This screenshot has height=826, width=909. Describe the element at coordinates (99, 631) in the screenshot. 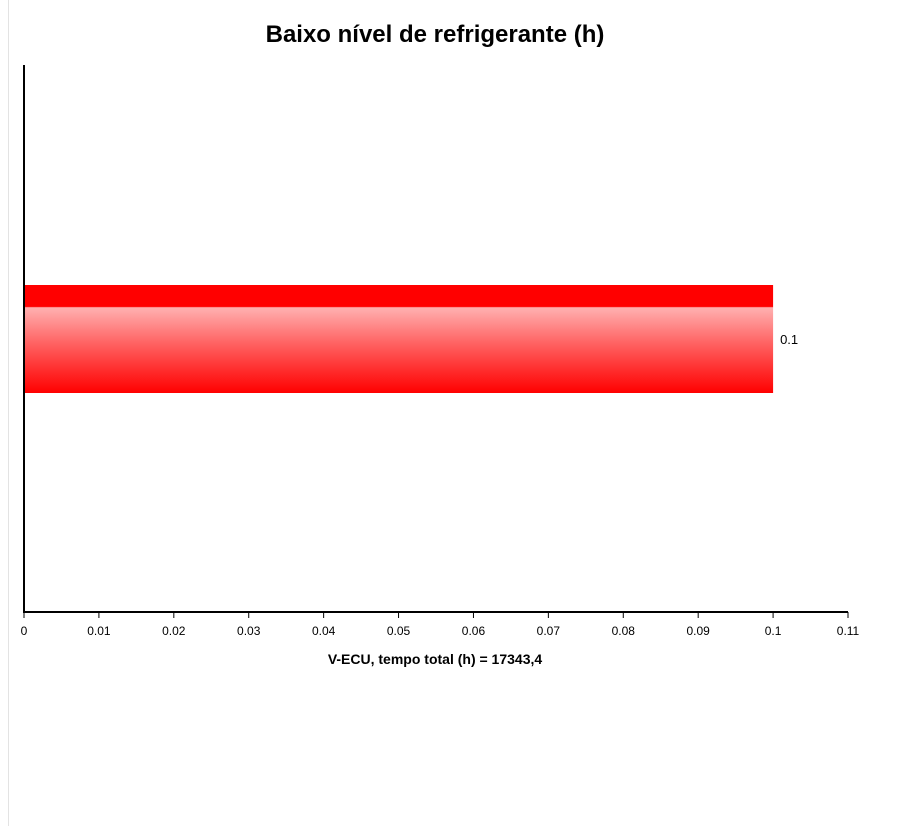

I see `x-tick-label: 0.01` at that location.